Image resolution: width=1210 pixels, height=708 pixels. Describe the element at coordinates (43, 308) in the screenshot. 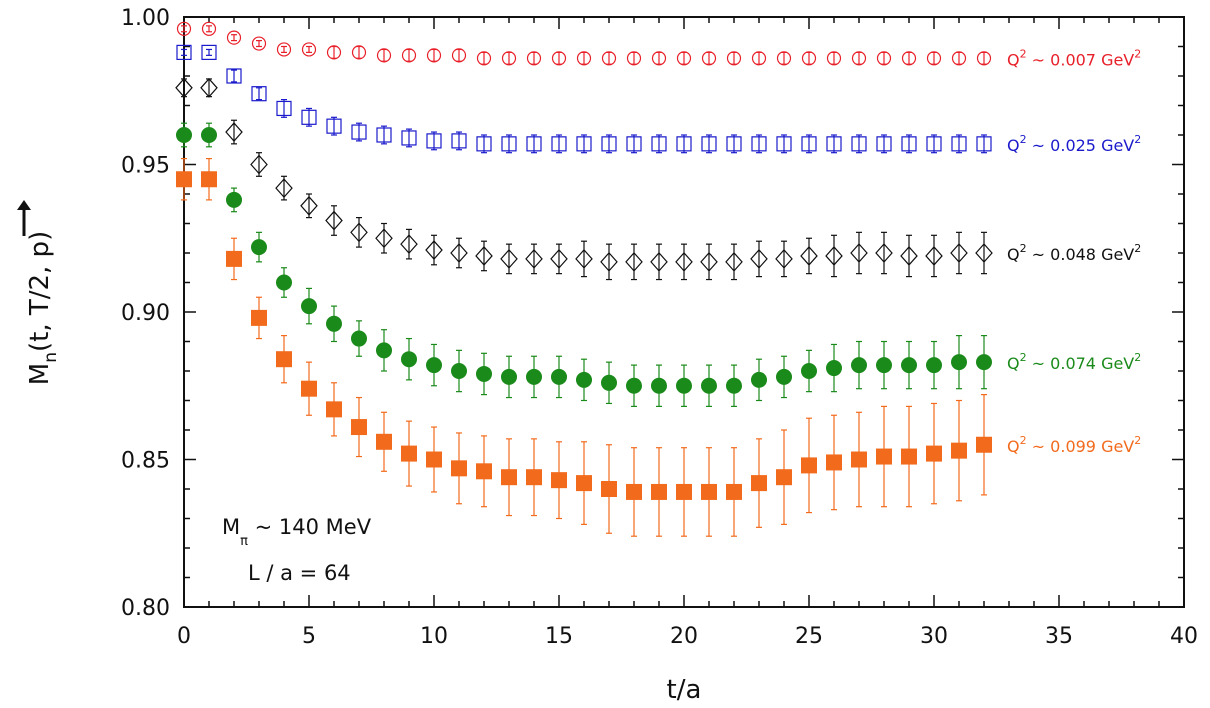

I see `svg-text: Mn(t, T/2, p)` at that location.